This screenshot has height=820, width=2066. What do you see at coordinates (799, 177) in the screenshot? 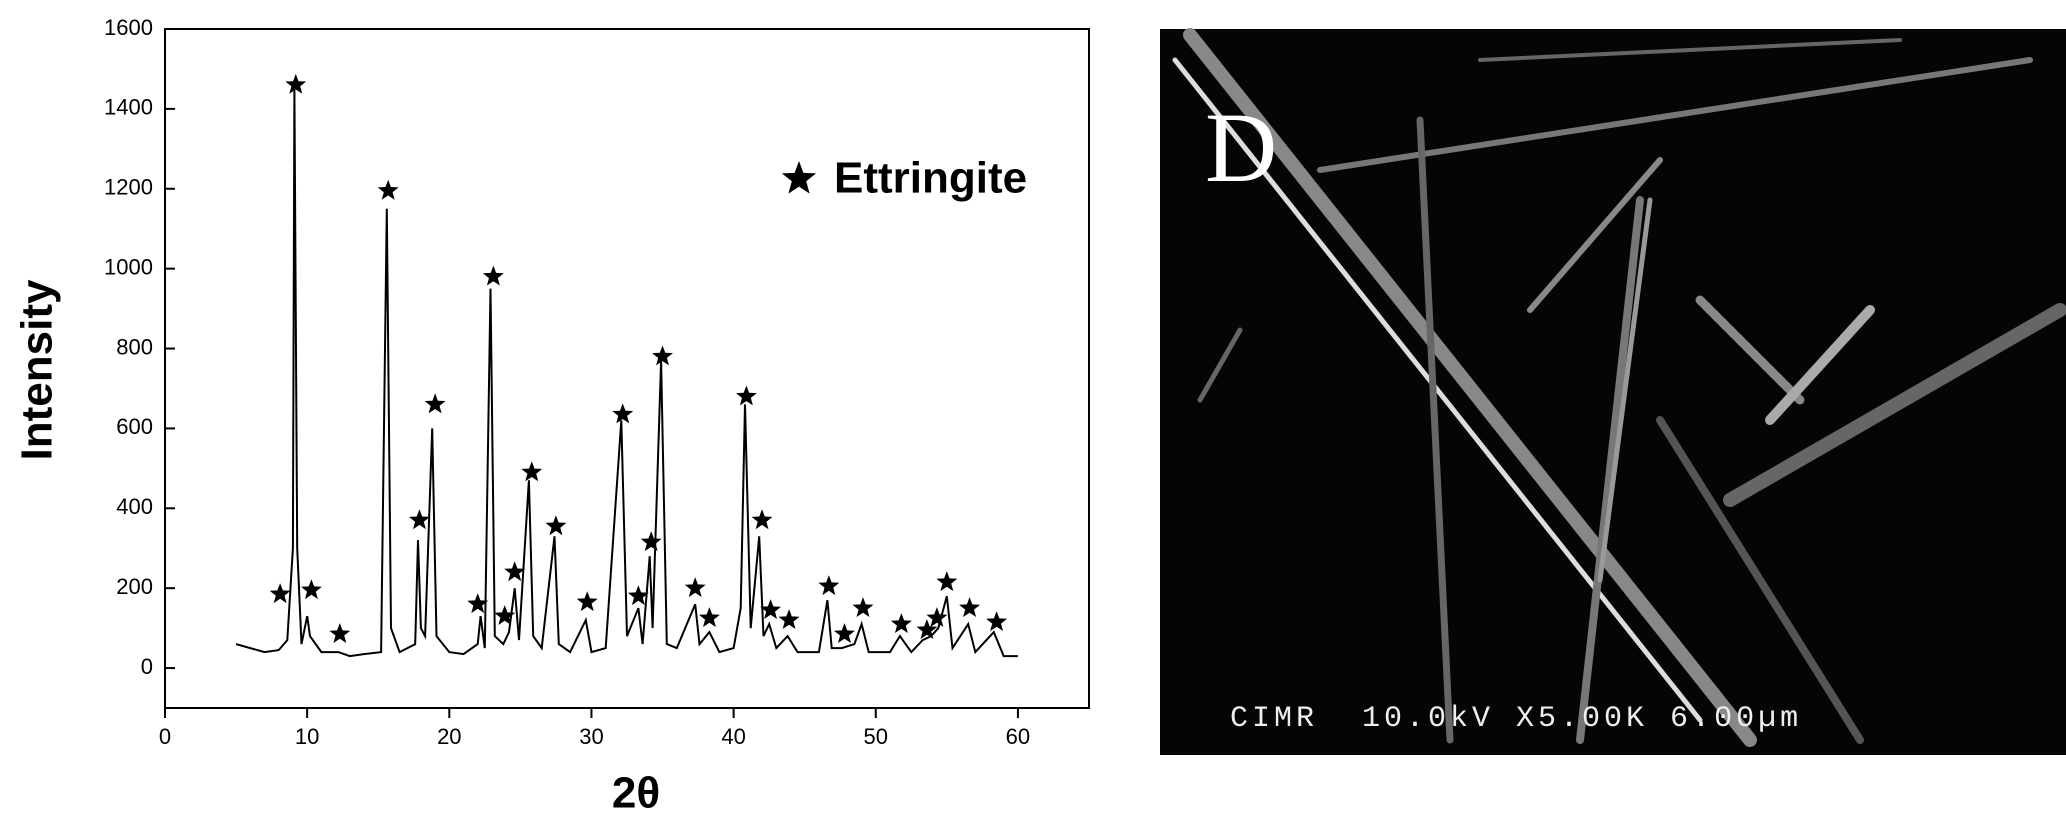
I see `legend-marker` at bounding box center [799, 177].